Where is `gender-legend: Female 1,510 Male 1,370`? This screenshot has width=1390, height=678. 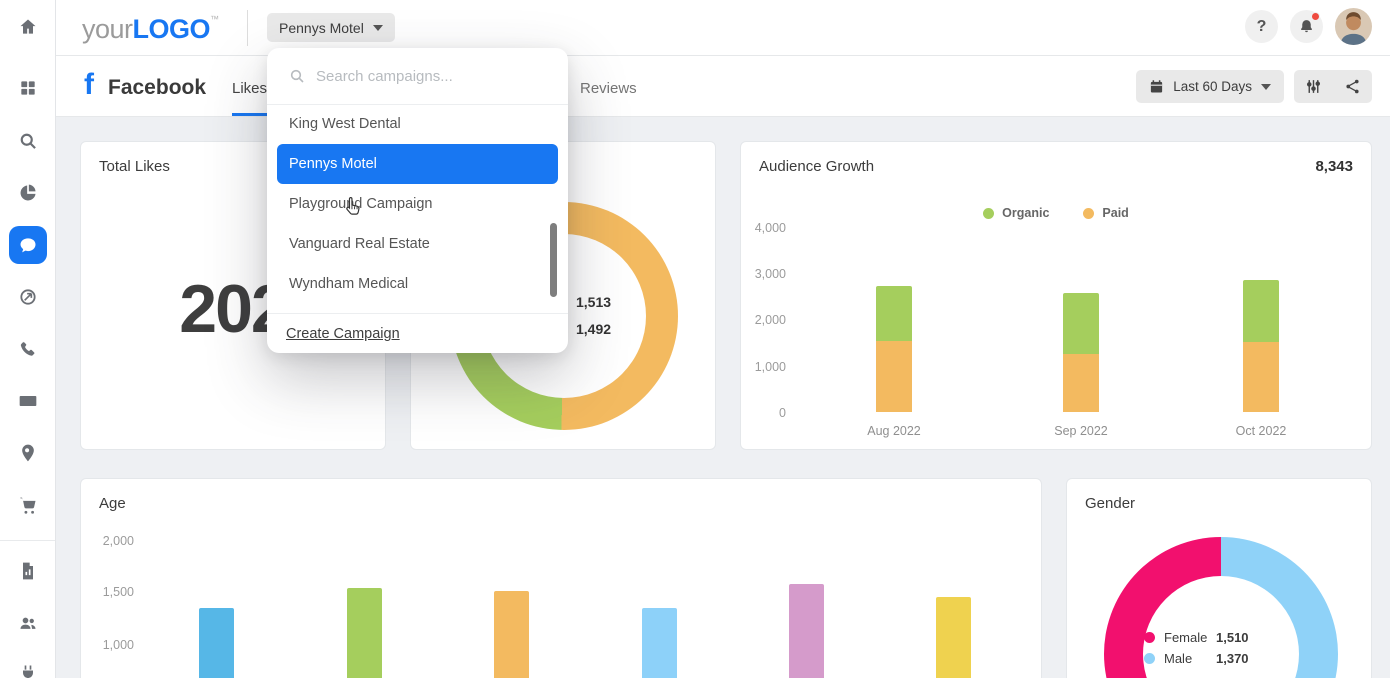 gender-legend: Female 1,510 Male 1,370 is located at coordinates (1196, 648).